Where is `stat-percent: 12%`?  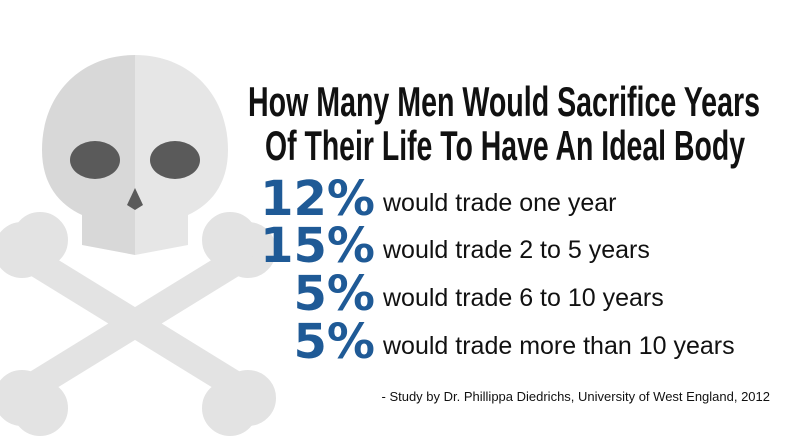 stat-percent: 12% is located at coordinates (317, 199).